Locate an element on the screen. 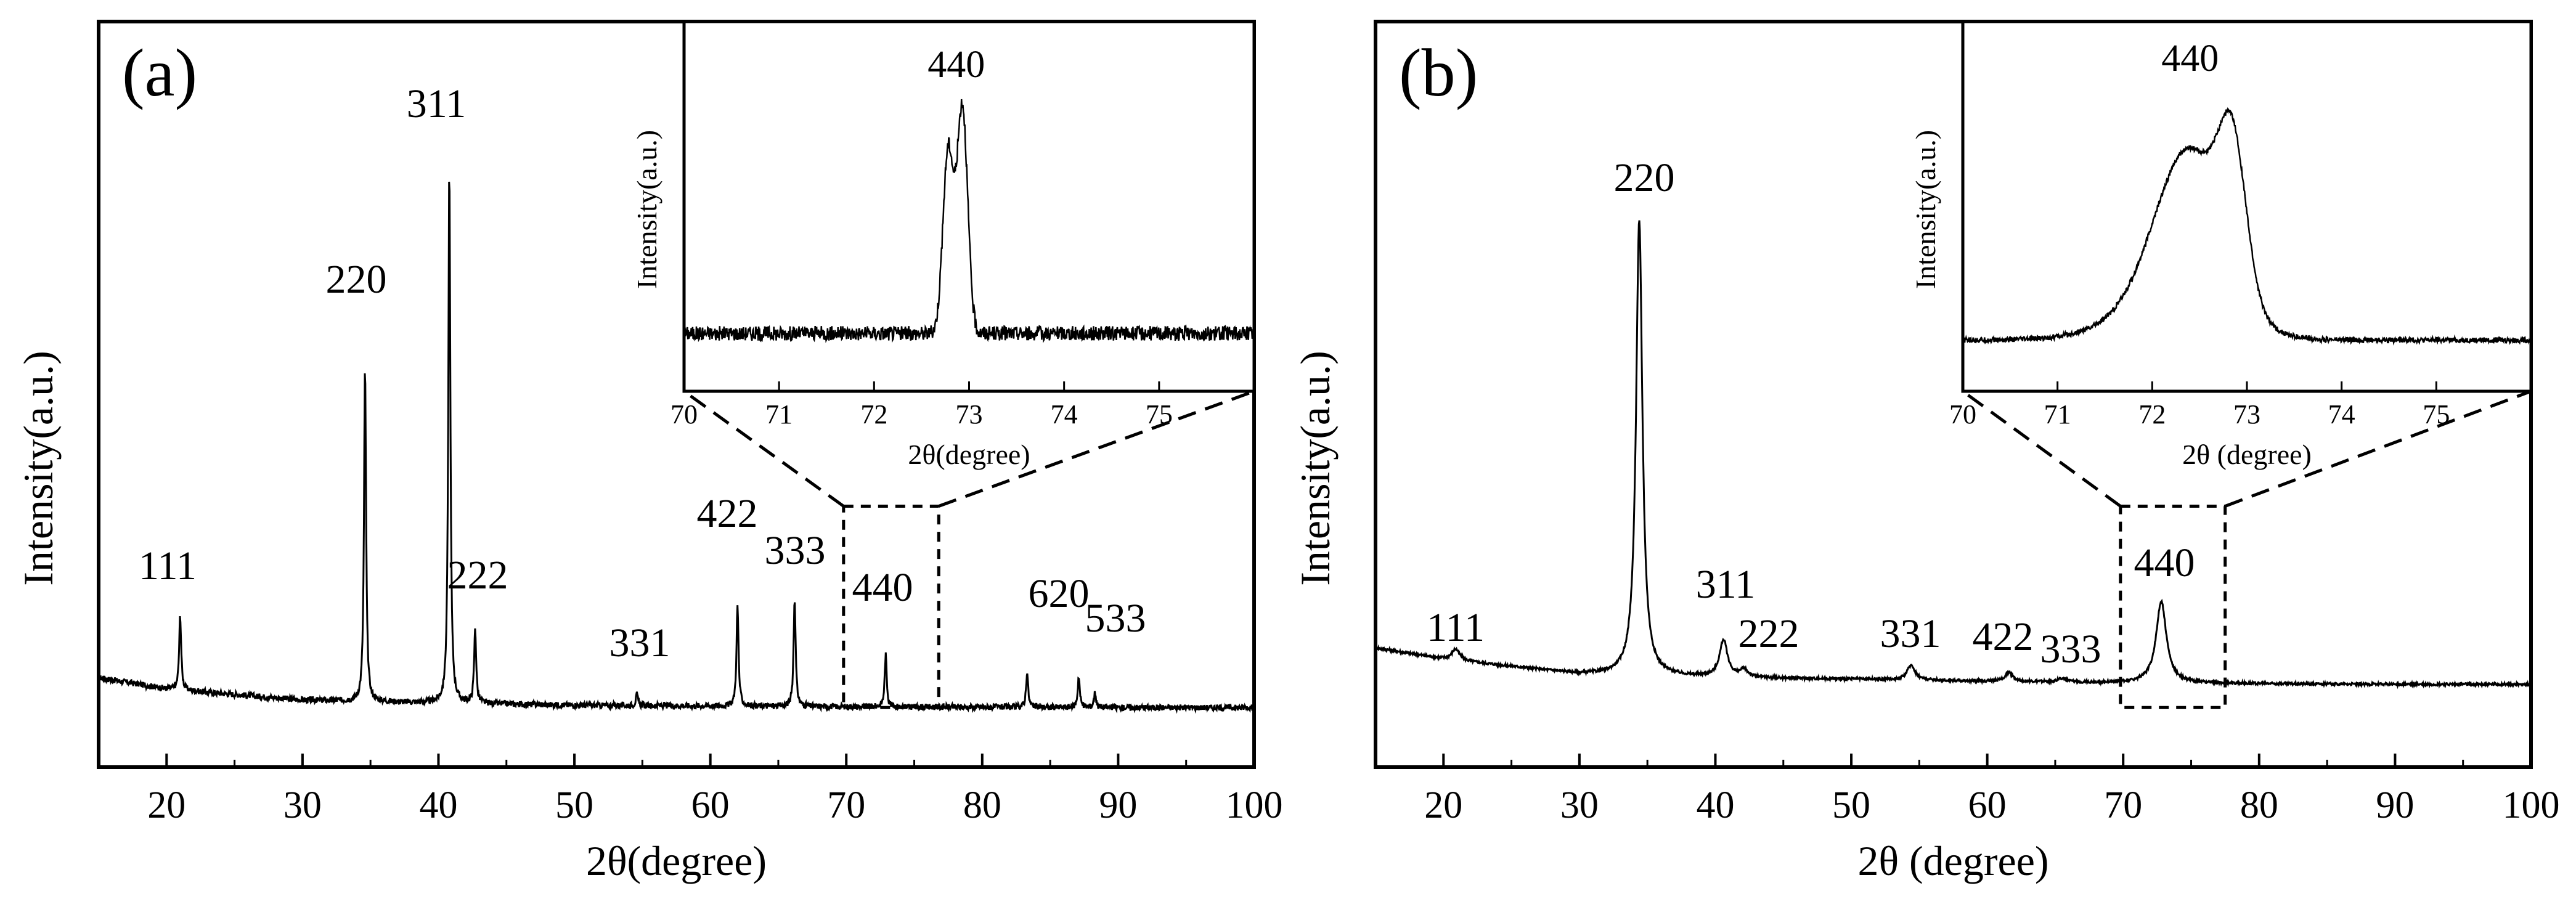  panel-label: (a) is located at coordinates (159, 72).